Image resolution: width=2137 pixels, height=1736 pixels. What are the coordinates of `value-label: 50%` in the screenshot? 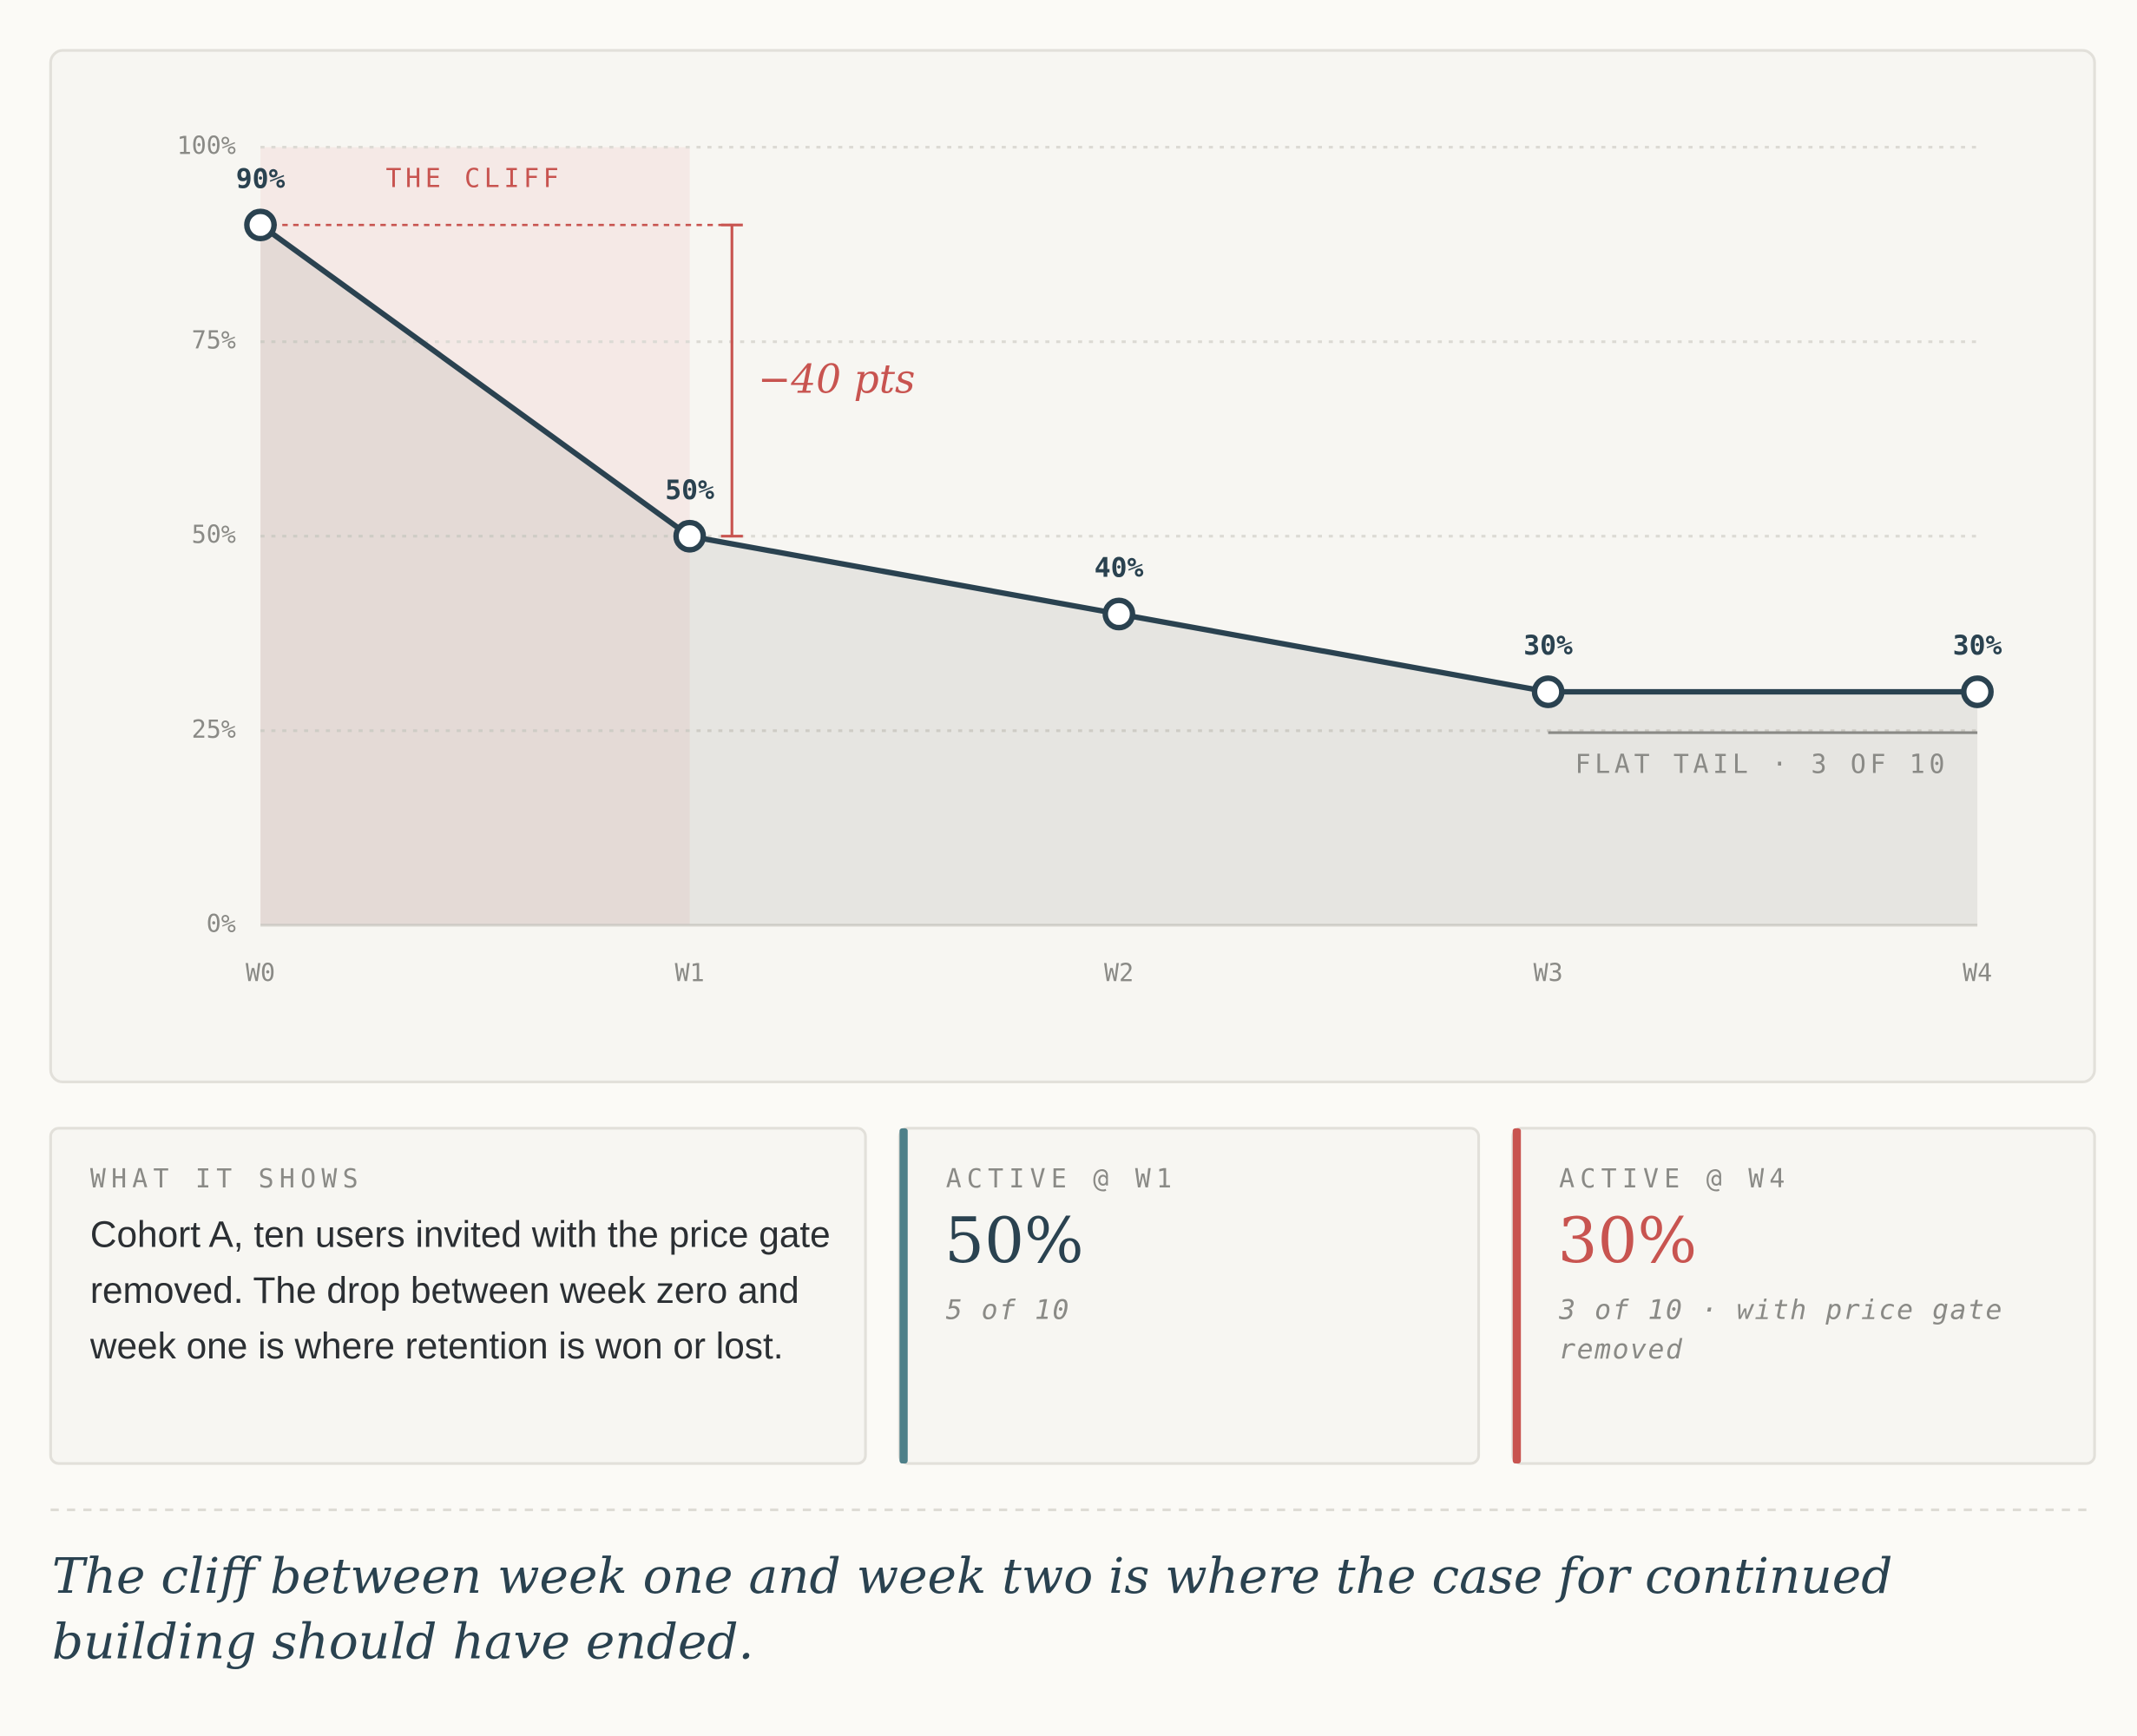 It's located at (689, 490).